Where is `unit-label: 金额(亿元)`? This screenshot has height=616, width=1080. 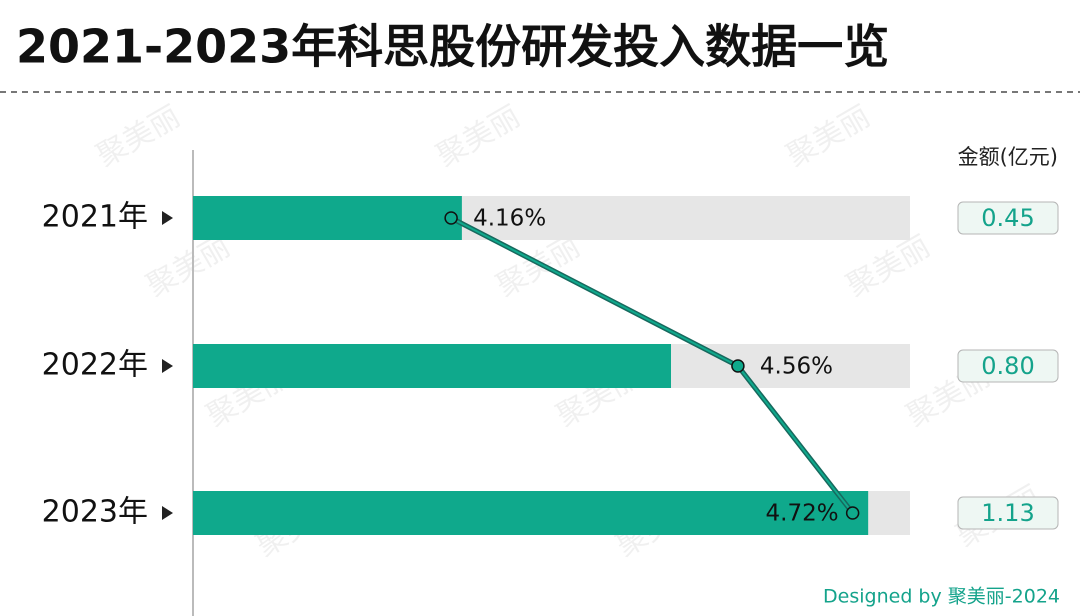
unit-label: 金额(亿元) is located at coordinates (1008, 157).